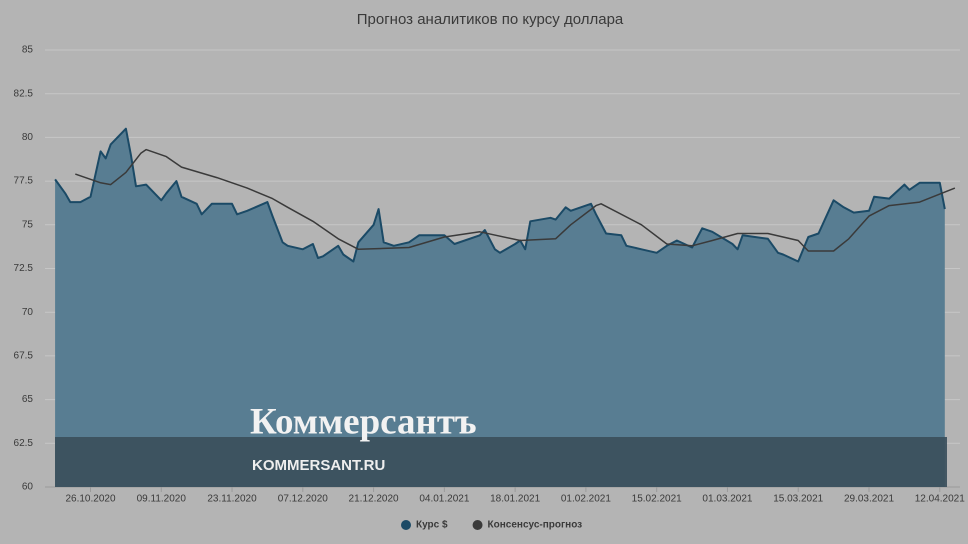  Describe the element at coordinates (515, 499) in the screenshot. I see `x-tick-label: 18.01.2021` at that location.